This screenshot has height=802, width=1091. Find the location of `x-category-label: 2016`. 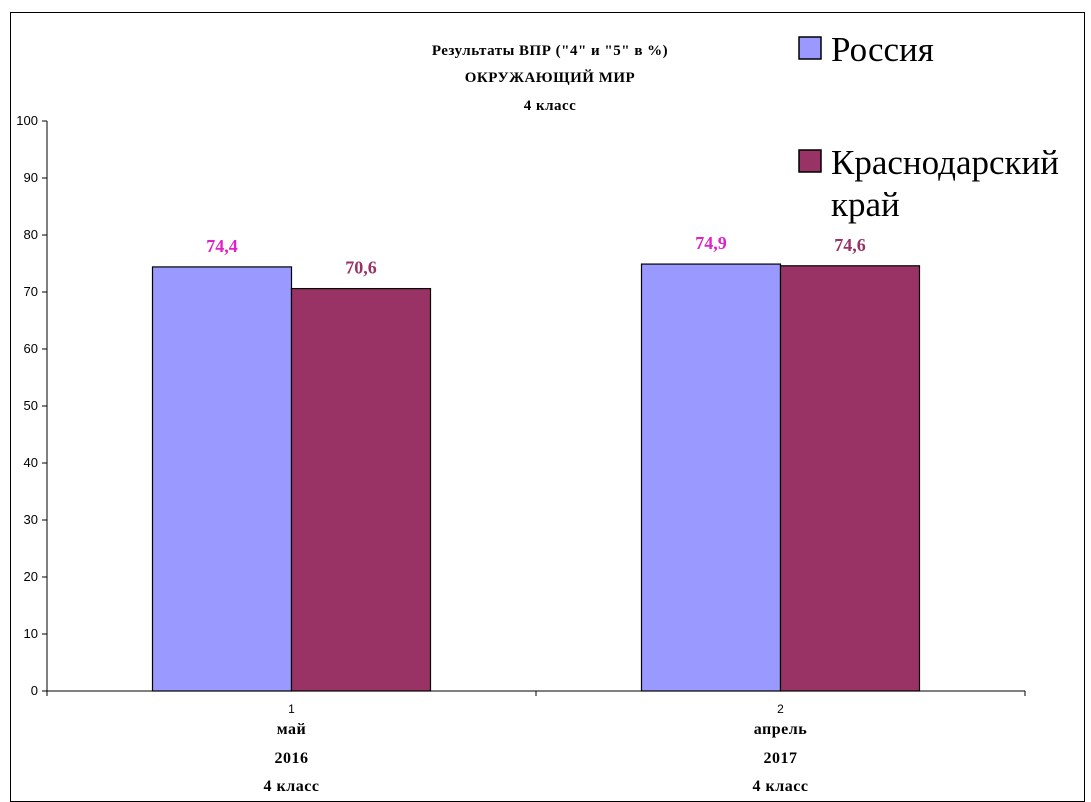

x-category-label: 2016 is located at coordinates (292, 758).